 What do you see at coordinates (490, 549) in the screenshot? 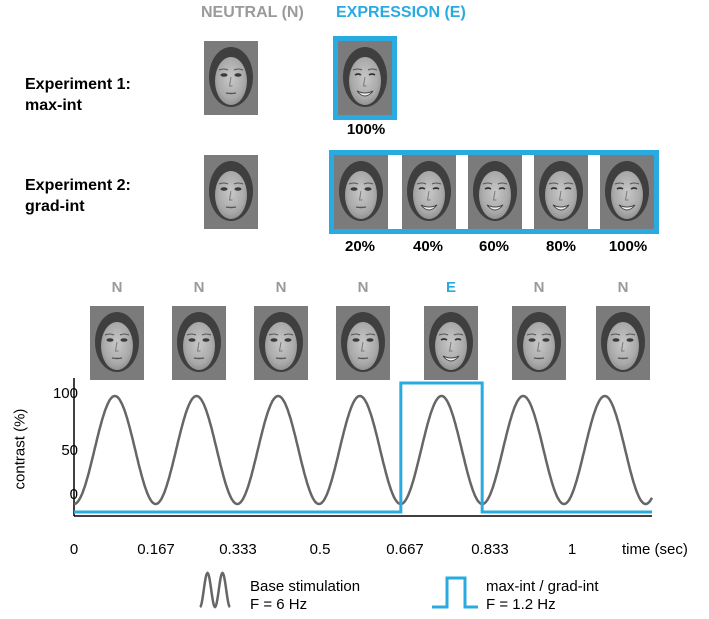
I see `x-tick-0-833: 0.833` at bounding box center [490, 549].